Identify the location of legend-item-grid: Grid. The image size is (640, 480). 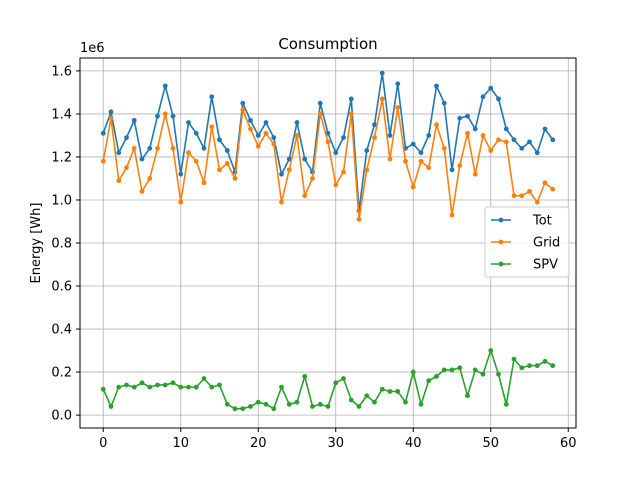
(525, 243).